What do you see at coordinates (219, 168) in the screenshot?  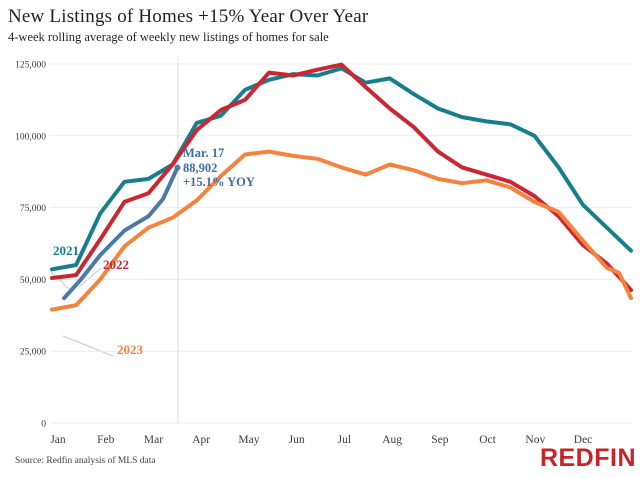 I see `annotation-mar17: Mar. 17 88,902 +15.1% YOY` at bounding box center [219, 168].